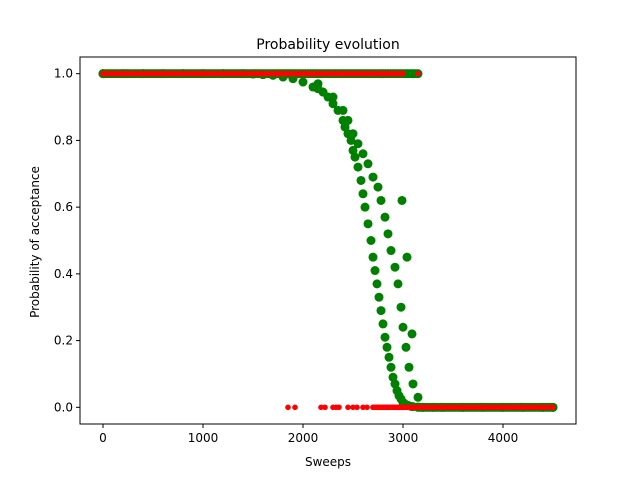 This screenshot has width=640, height=482. What do you see at coordinates (328, 462) in the screenshot?
I see `x-axis-label: Sweeps` at bounding box center [328, 462].